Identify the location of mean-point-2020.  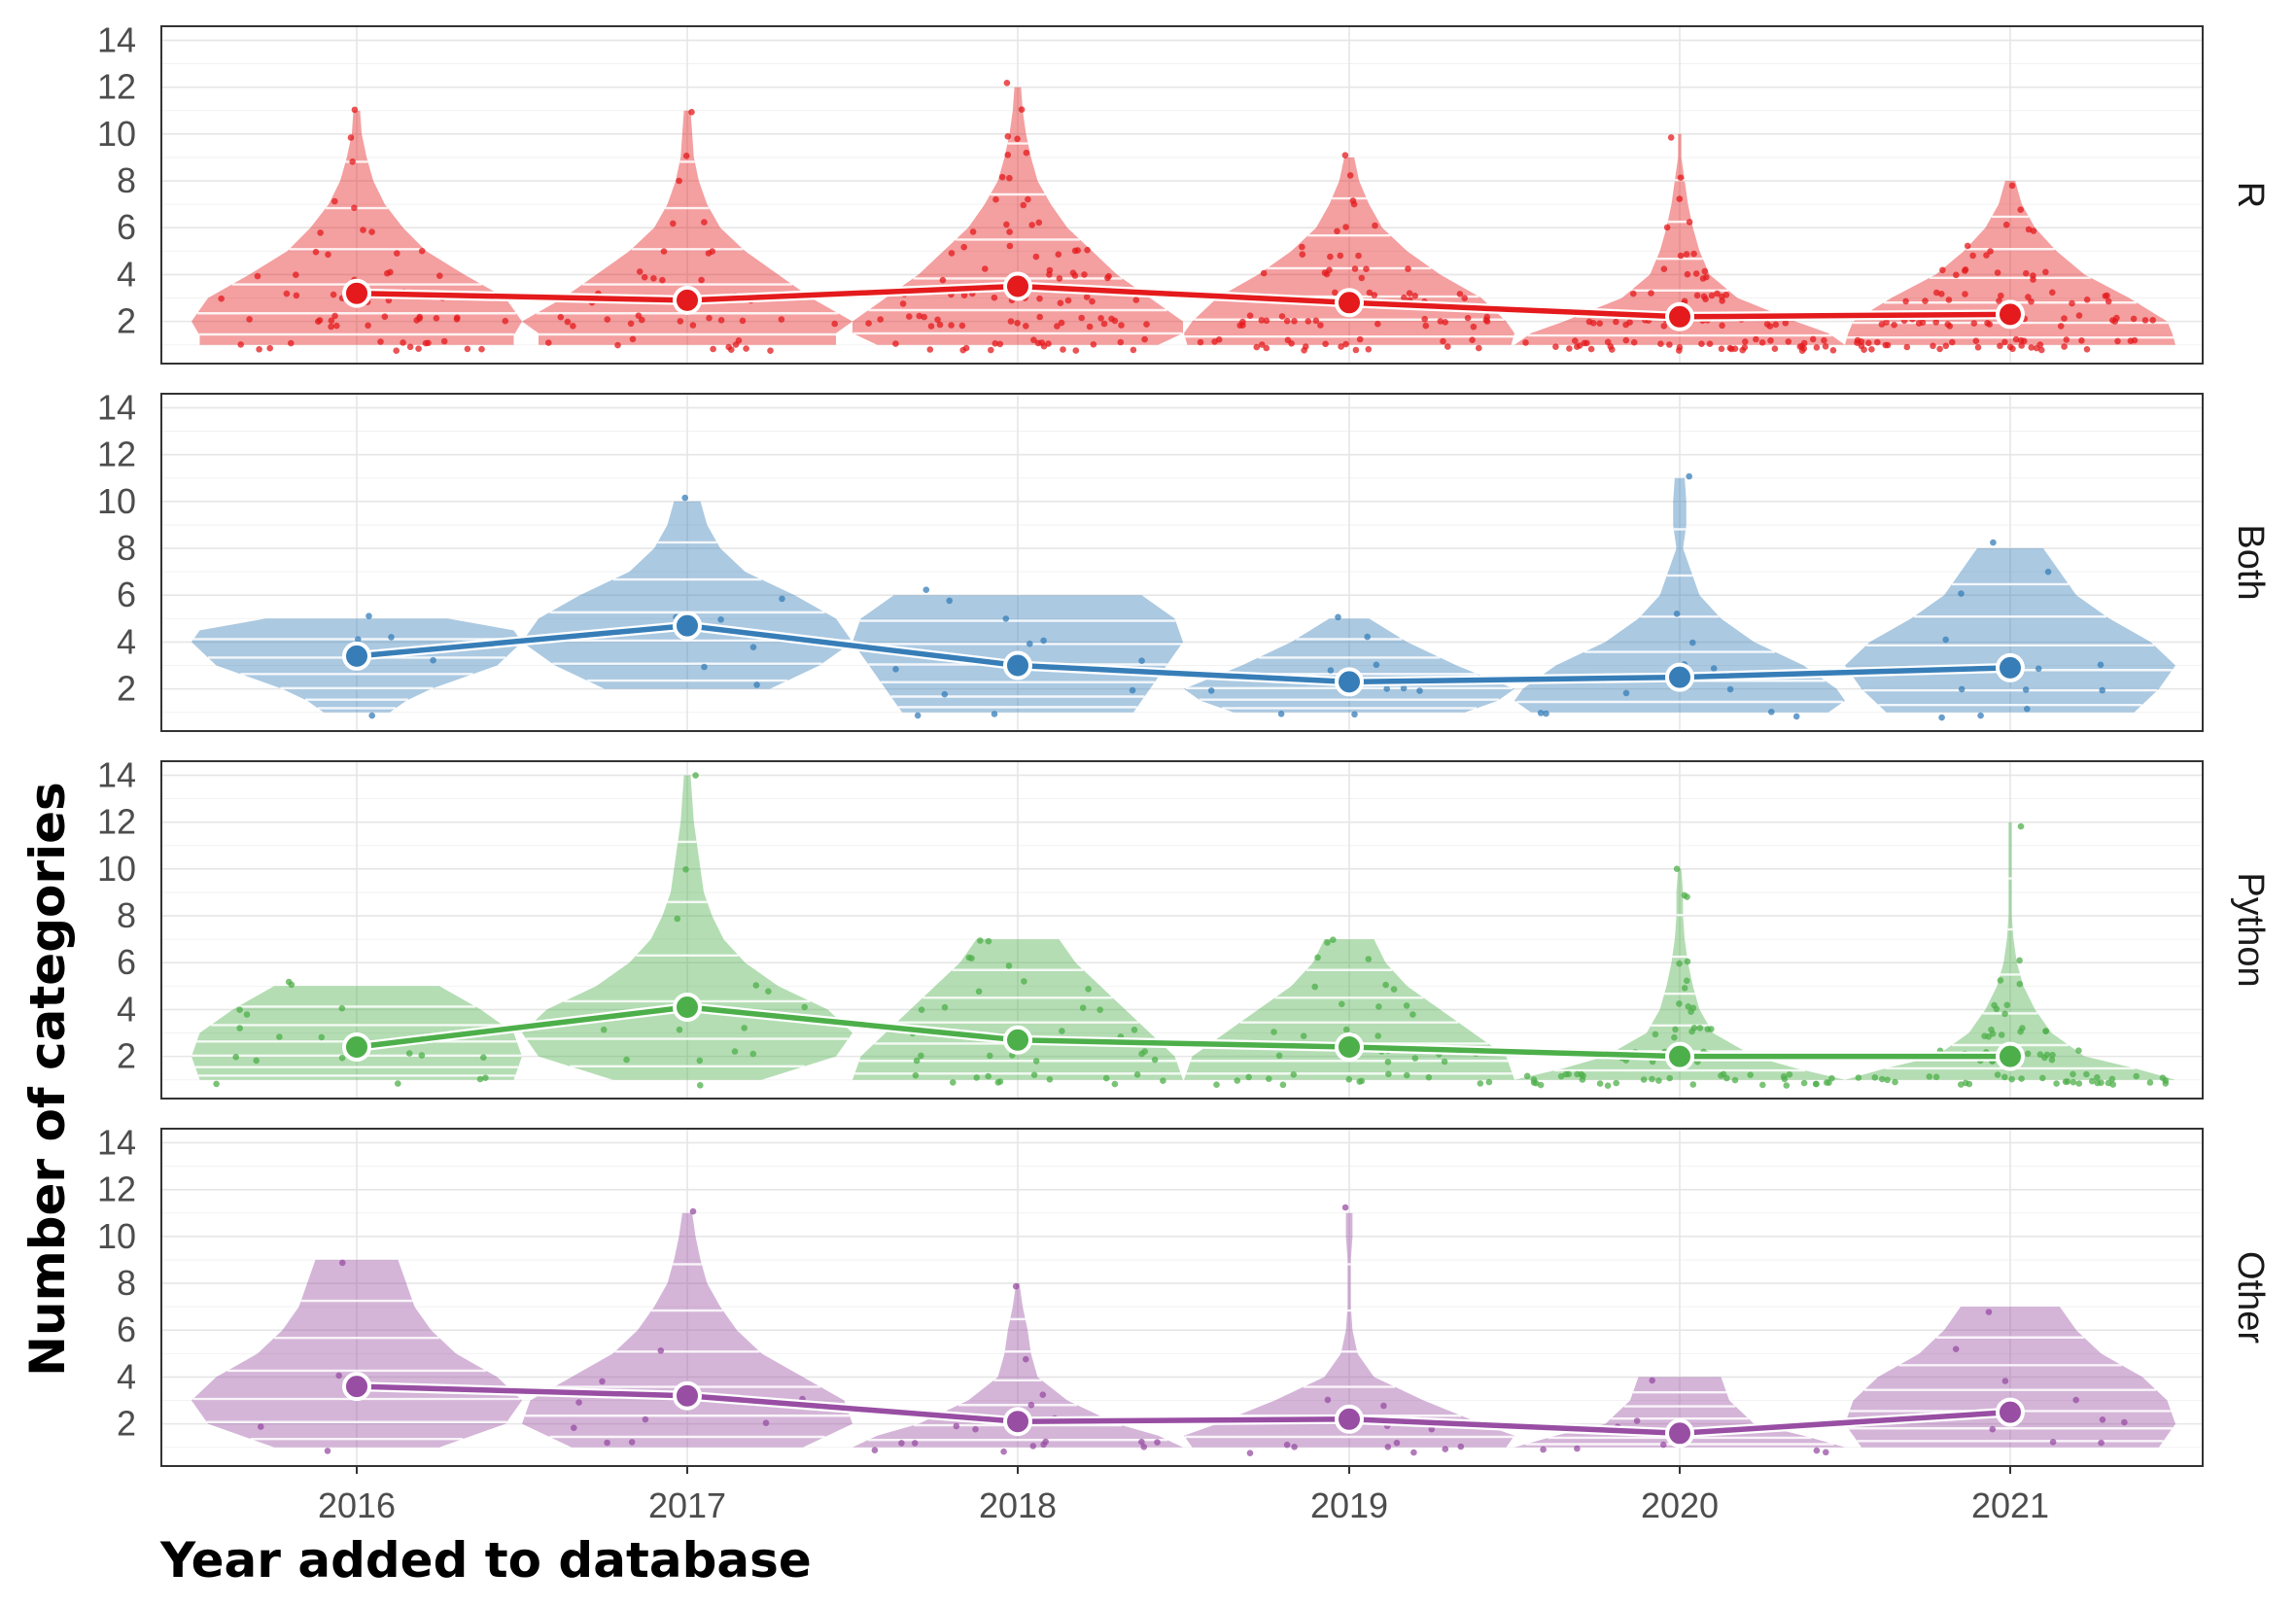
(1679, 1434).